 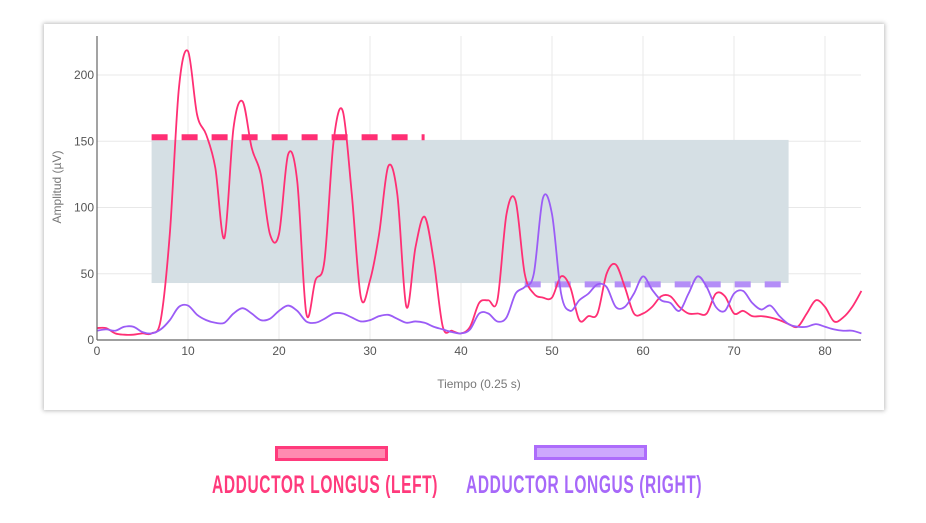 What do you see at coordinates (279, 351) in the screenshot?
I see `x-tick-label: 20` at bounding box center [279, 351].